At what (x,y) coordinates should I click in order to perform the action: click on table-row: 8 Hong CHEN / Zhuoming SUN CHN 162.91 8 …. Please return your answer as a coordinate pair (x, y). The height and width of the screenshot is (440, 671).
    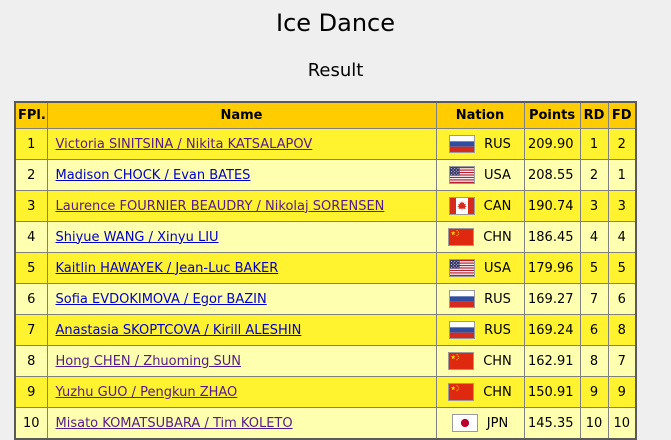
    Looking at the image, I should click on (325, 361).